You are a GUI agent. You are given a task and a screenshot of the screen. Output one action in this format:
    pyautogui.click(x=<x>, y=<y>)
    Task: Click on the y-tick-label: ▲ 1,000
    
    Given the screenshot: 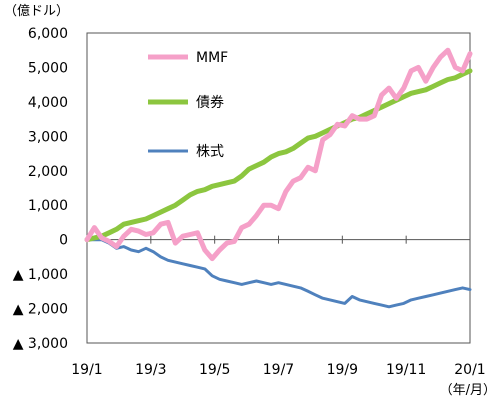 What is the action you would take?
    pyautogui.click(x=40, y=275)
    